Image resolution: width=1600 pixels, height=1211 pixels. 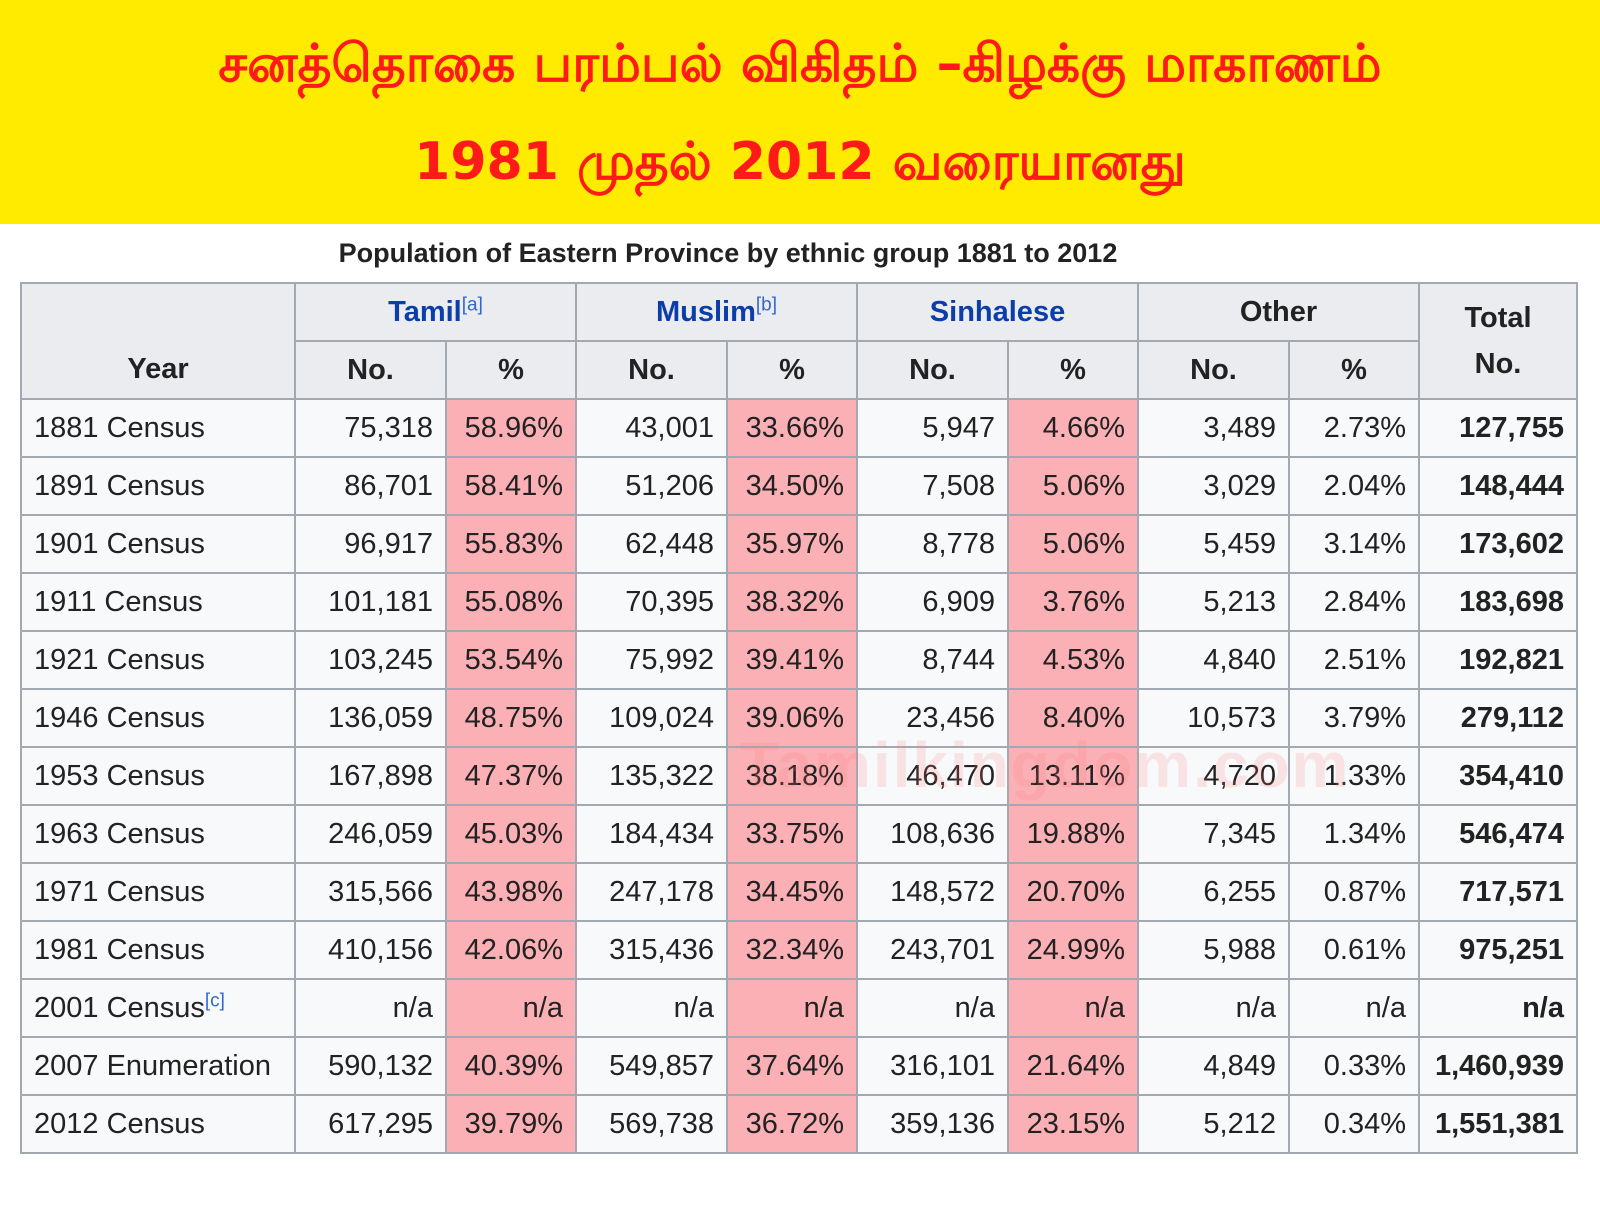 I want to click on tamil-label: Tamil, so click(x=425, y=311).